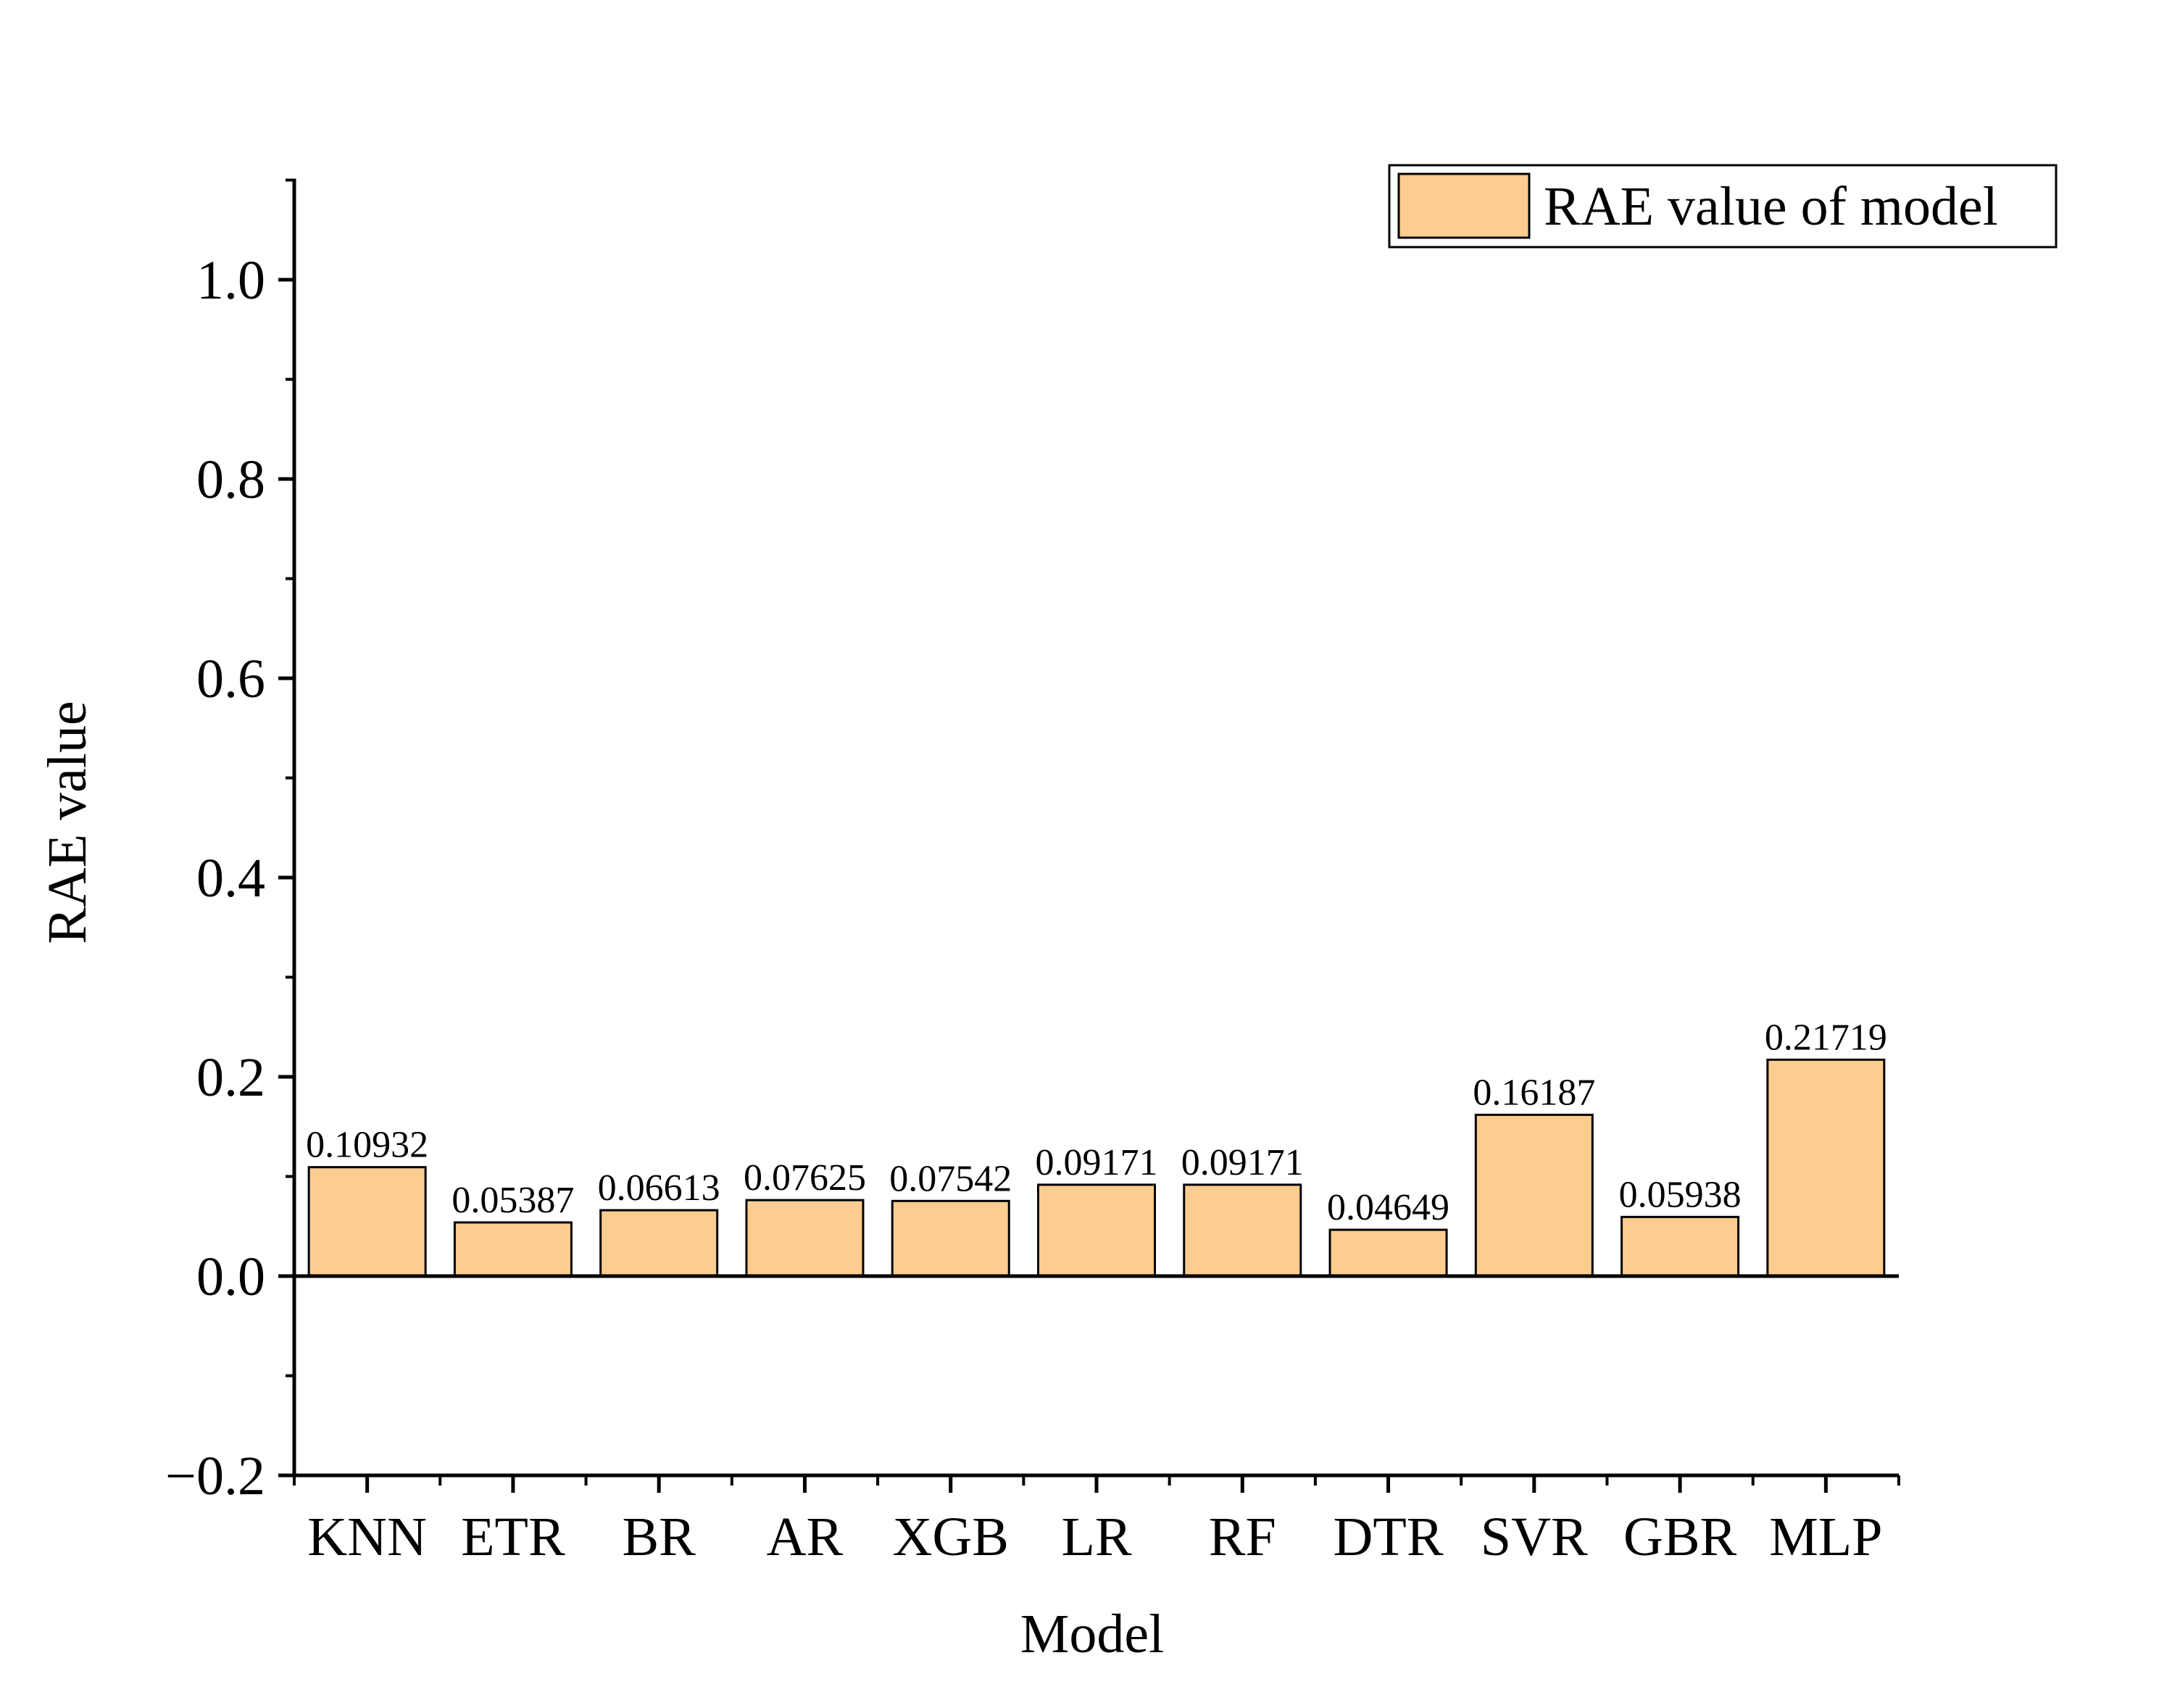 This screenshot has height=1708, width=2180. Describe the element at coordinates (513, 1537) in the screenshot. I see `x-tick-label: ETR` at that location.